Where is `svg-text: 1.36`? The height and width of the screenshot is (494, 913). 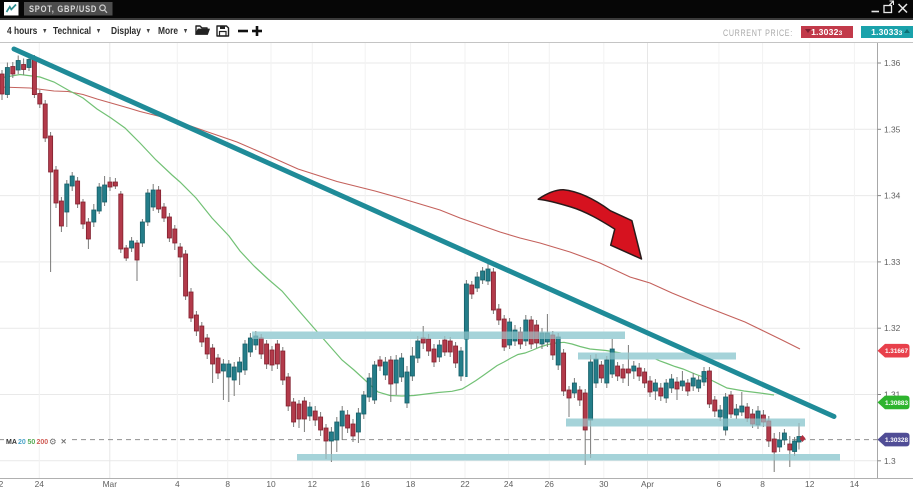 svg-text: 1.36 is located at coordinates (892, 63).